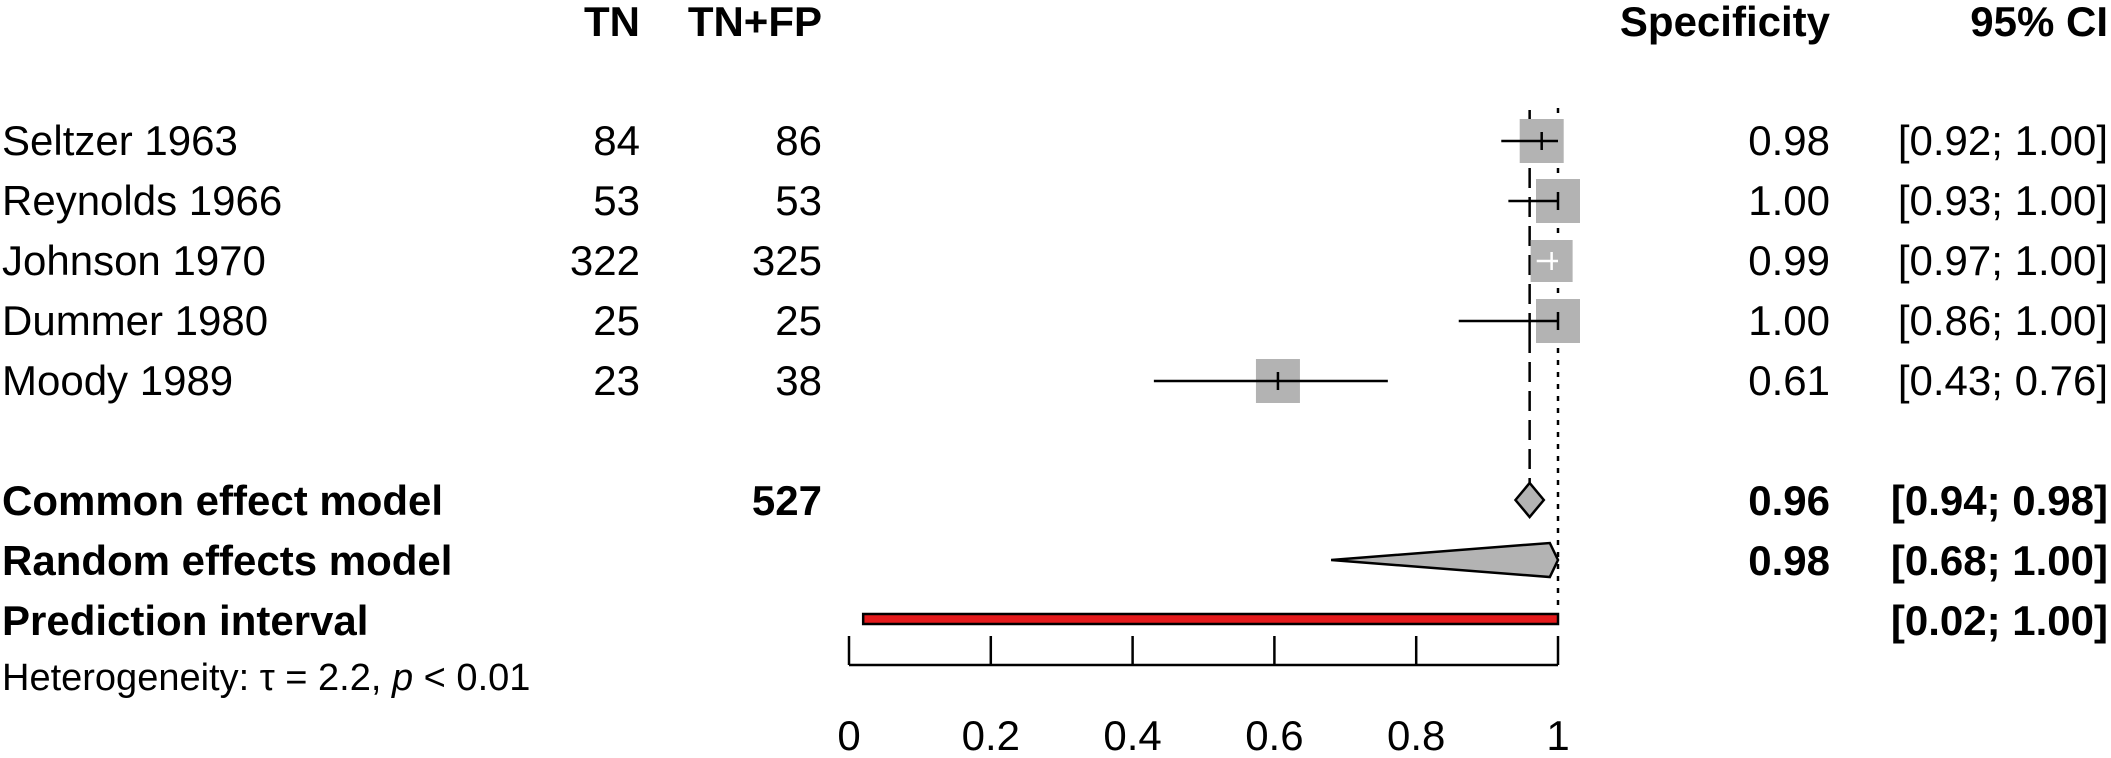 This screenshot has width=2111, height=758. I want to click on prediction-interval-label: Prediction interval, so click(185, 620).